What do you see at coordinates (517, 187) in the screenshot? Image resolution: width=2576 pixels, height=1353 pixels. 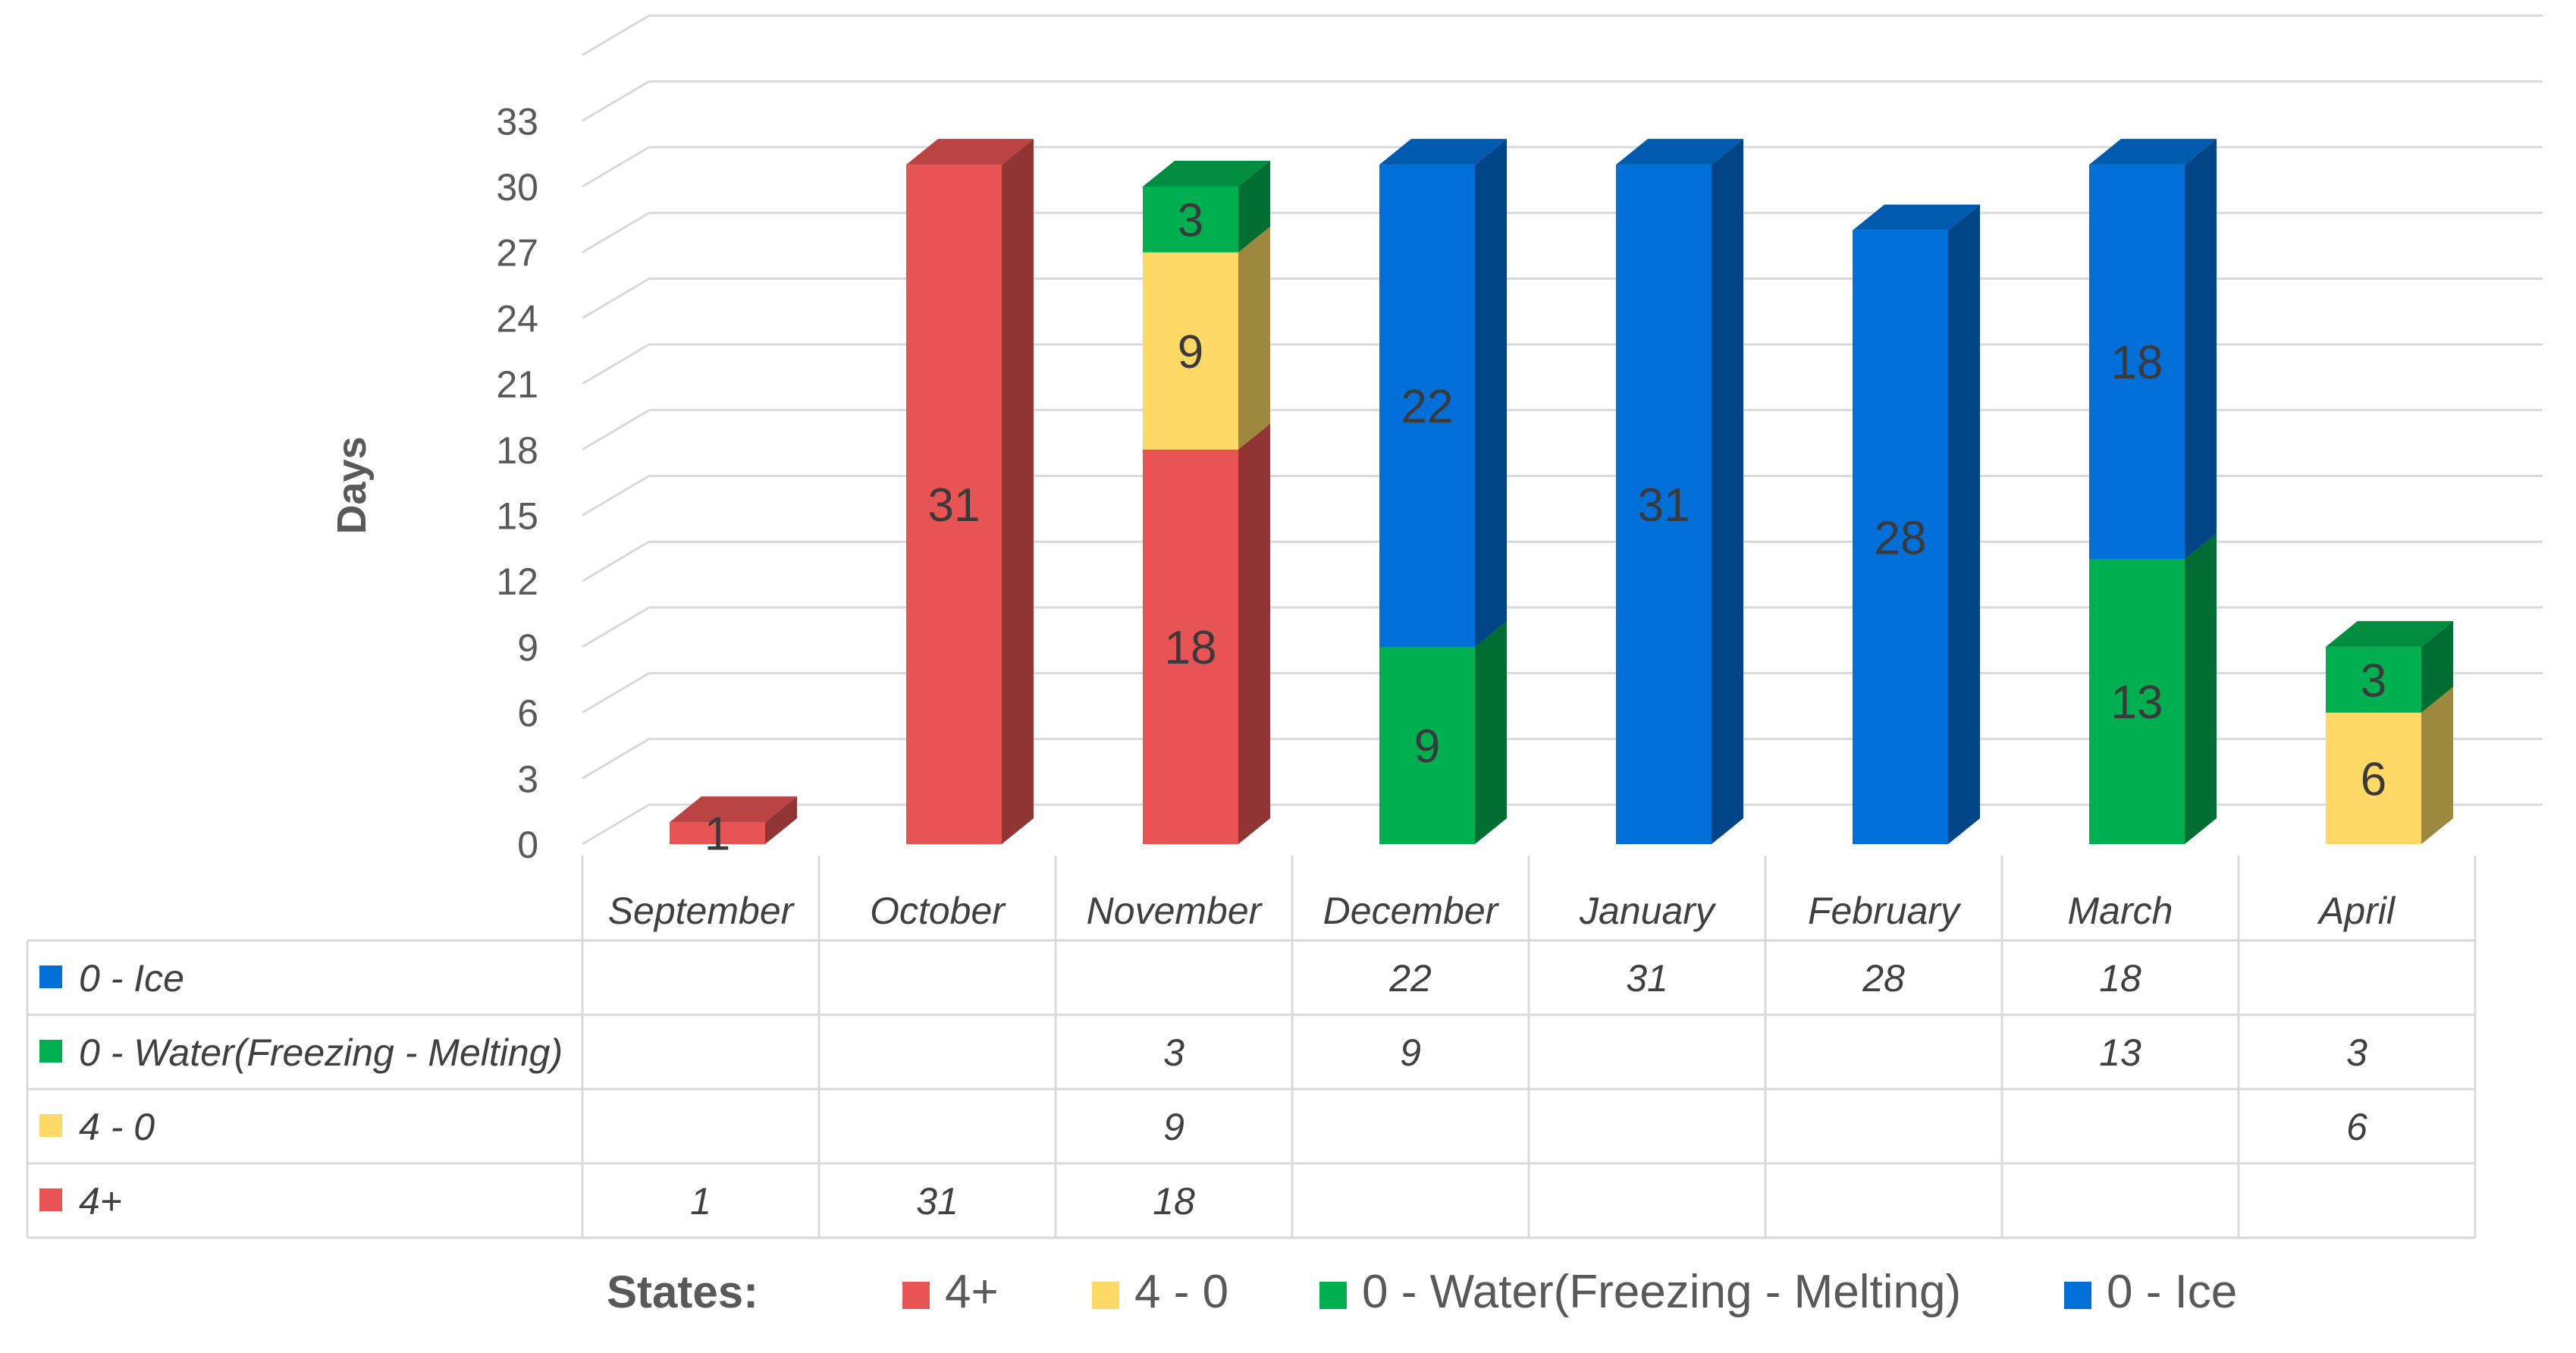 I see `y-tick-label: 30` at bounding box center [517, 187].